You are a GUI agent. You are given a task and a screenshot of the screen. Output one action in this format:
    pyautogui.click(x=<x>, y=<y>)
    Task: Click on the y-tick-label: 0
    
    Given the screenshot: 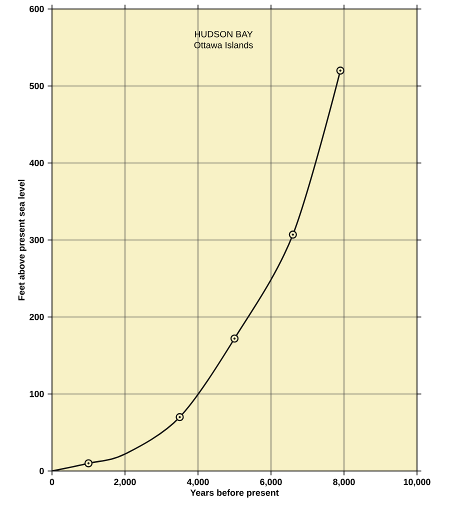 What is the action you would take?
    pyautogui.click(x=42, y=471)
    